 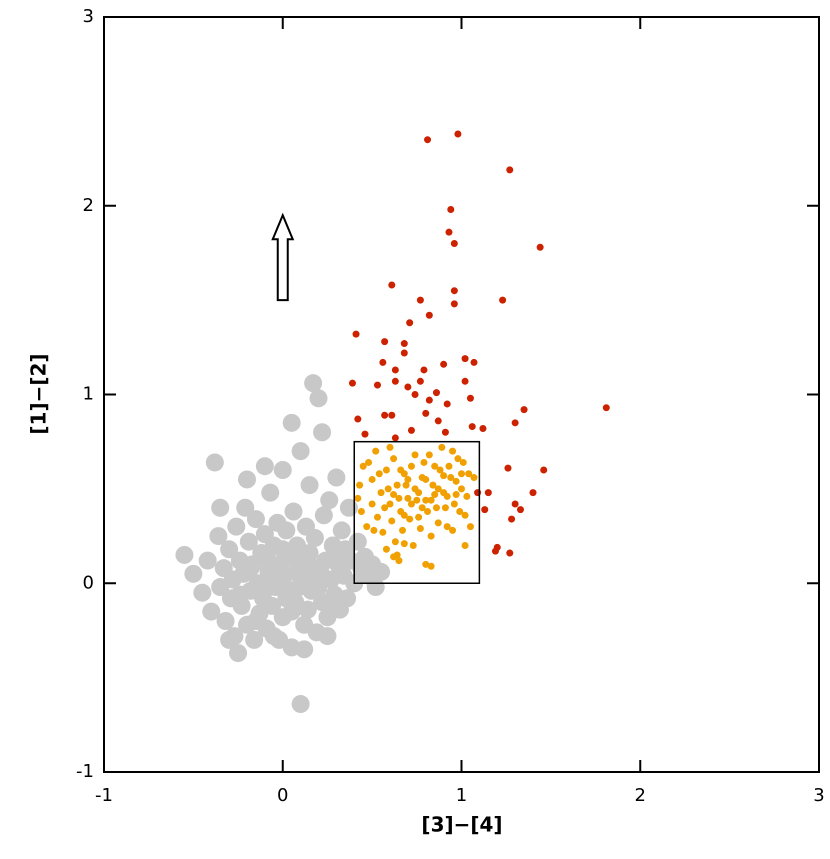 I want to click on x-tick-label: 3, so click(x=818, y=795).